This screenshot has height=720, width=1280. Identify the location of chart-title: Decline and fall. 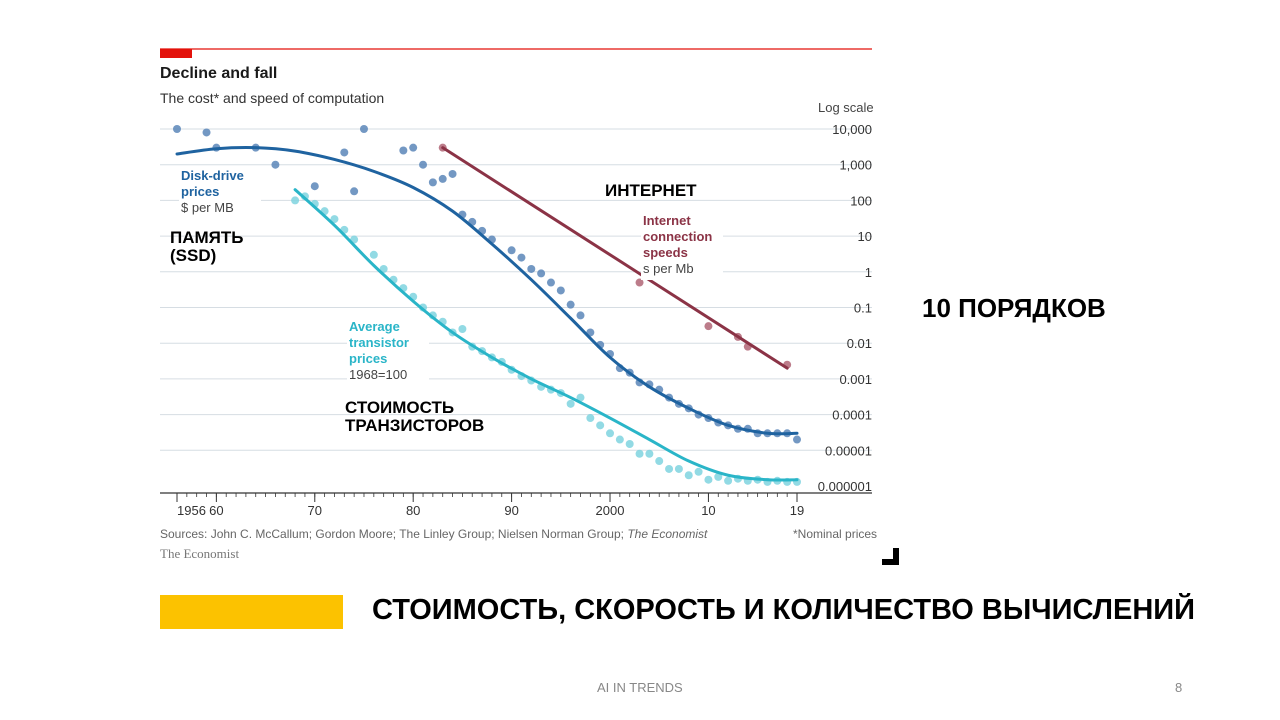
(219, 73).